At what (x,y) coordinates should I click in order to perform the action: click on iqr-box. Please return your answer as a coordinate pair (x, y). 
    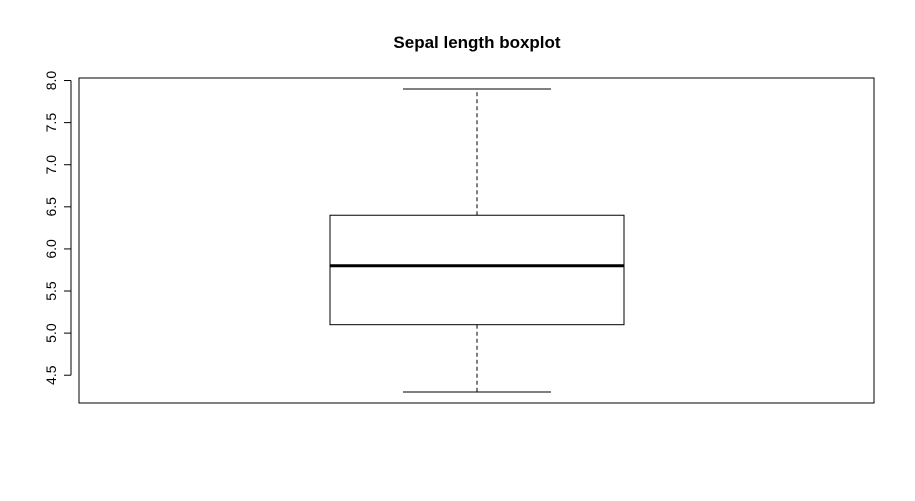
    Looking at the image, I should click on (477, 270).